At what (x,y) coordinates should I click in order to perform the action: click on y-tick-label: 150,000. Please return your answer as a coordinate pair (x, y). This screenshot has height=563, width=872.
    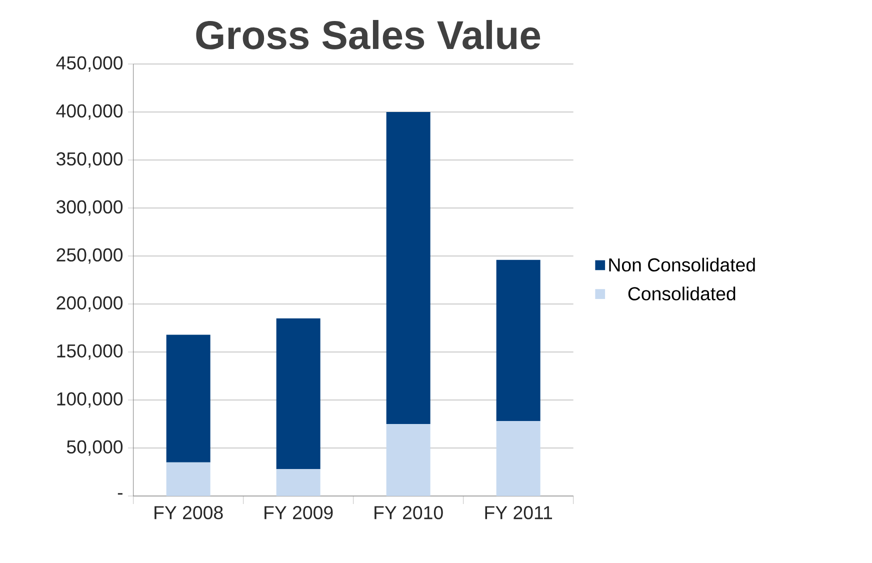
    Looking at the image, I should click on (90, 352).